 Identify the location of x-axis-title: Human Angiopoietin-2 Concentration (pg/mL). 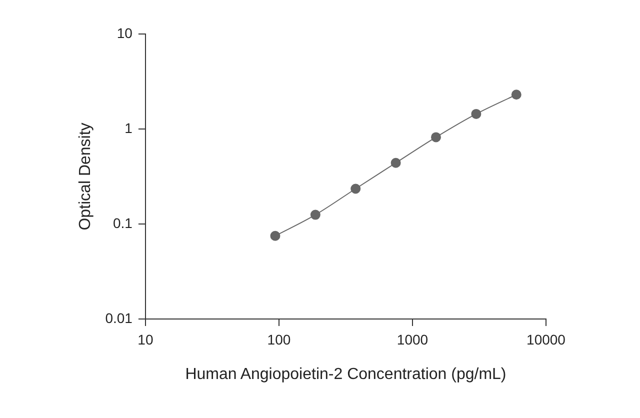
(345, 374).